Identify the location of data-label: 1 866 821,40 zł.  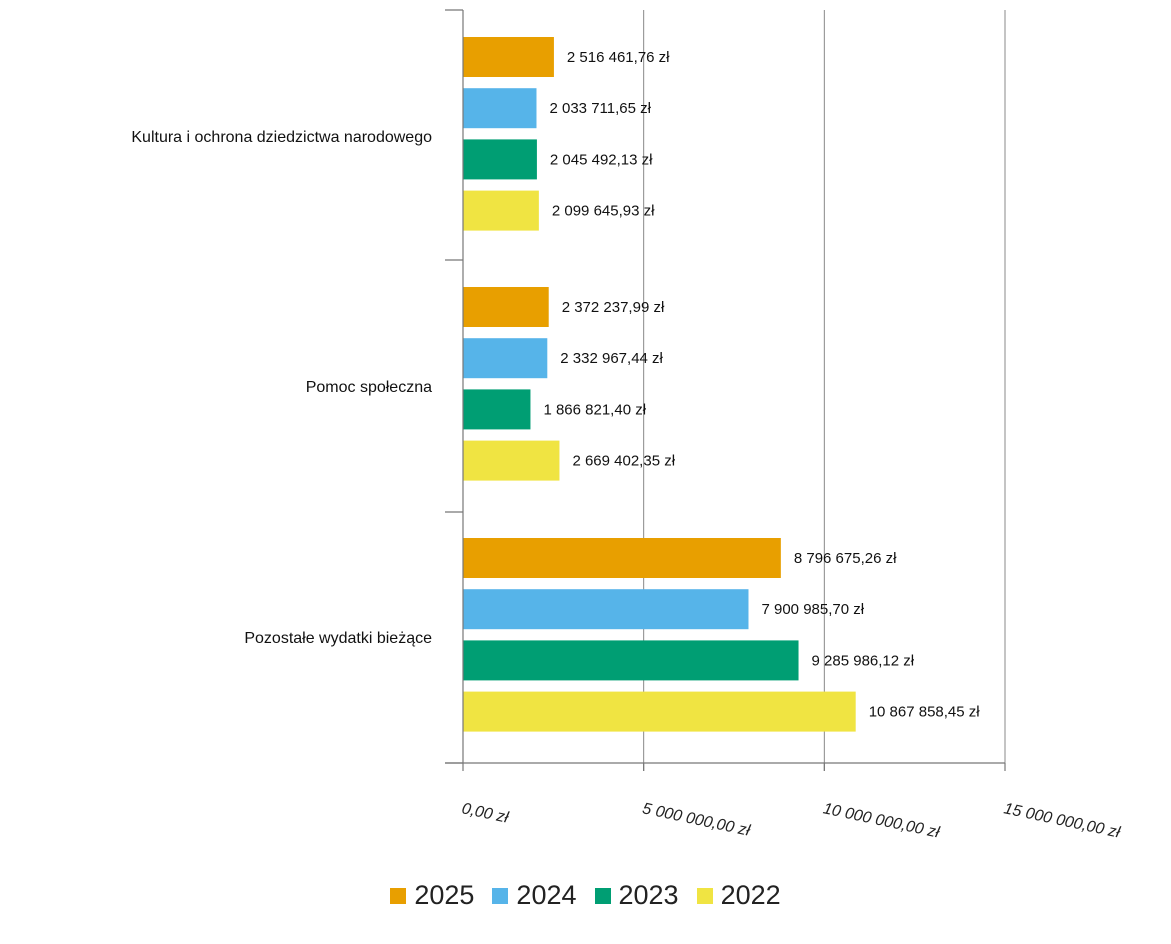
(594, 409).